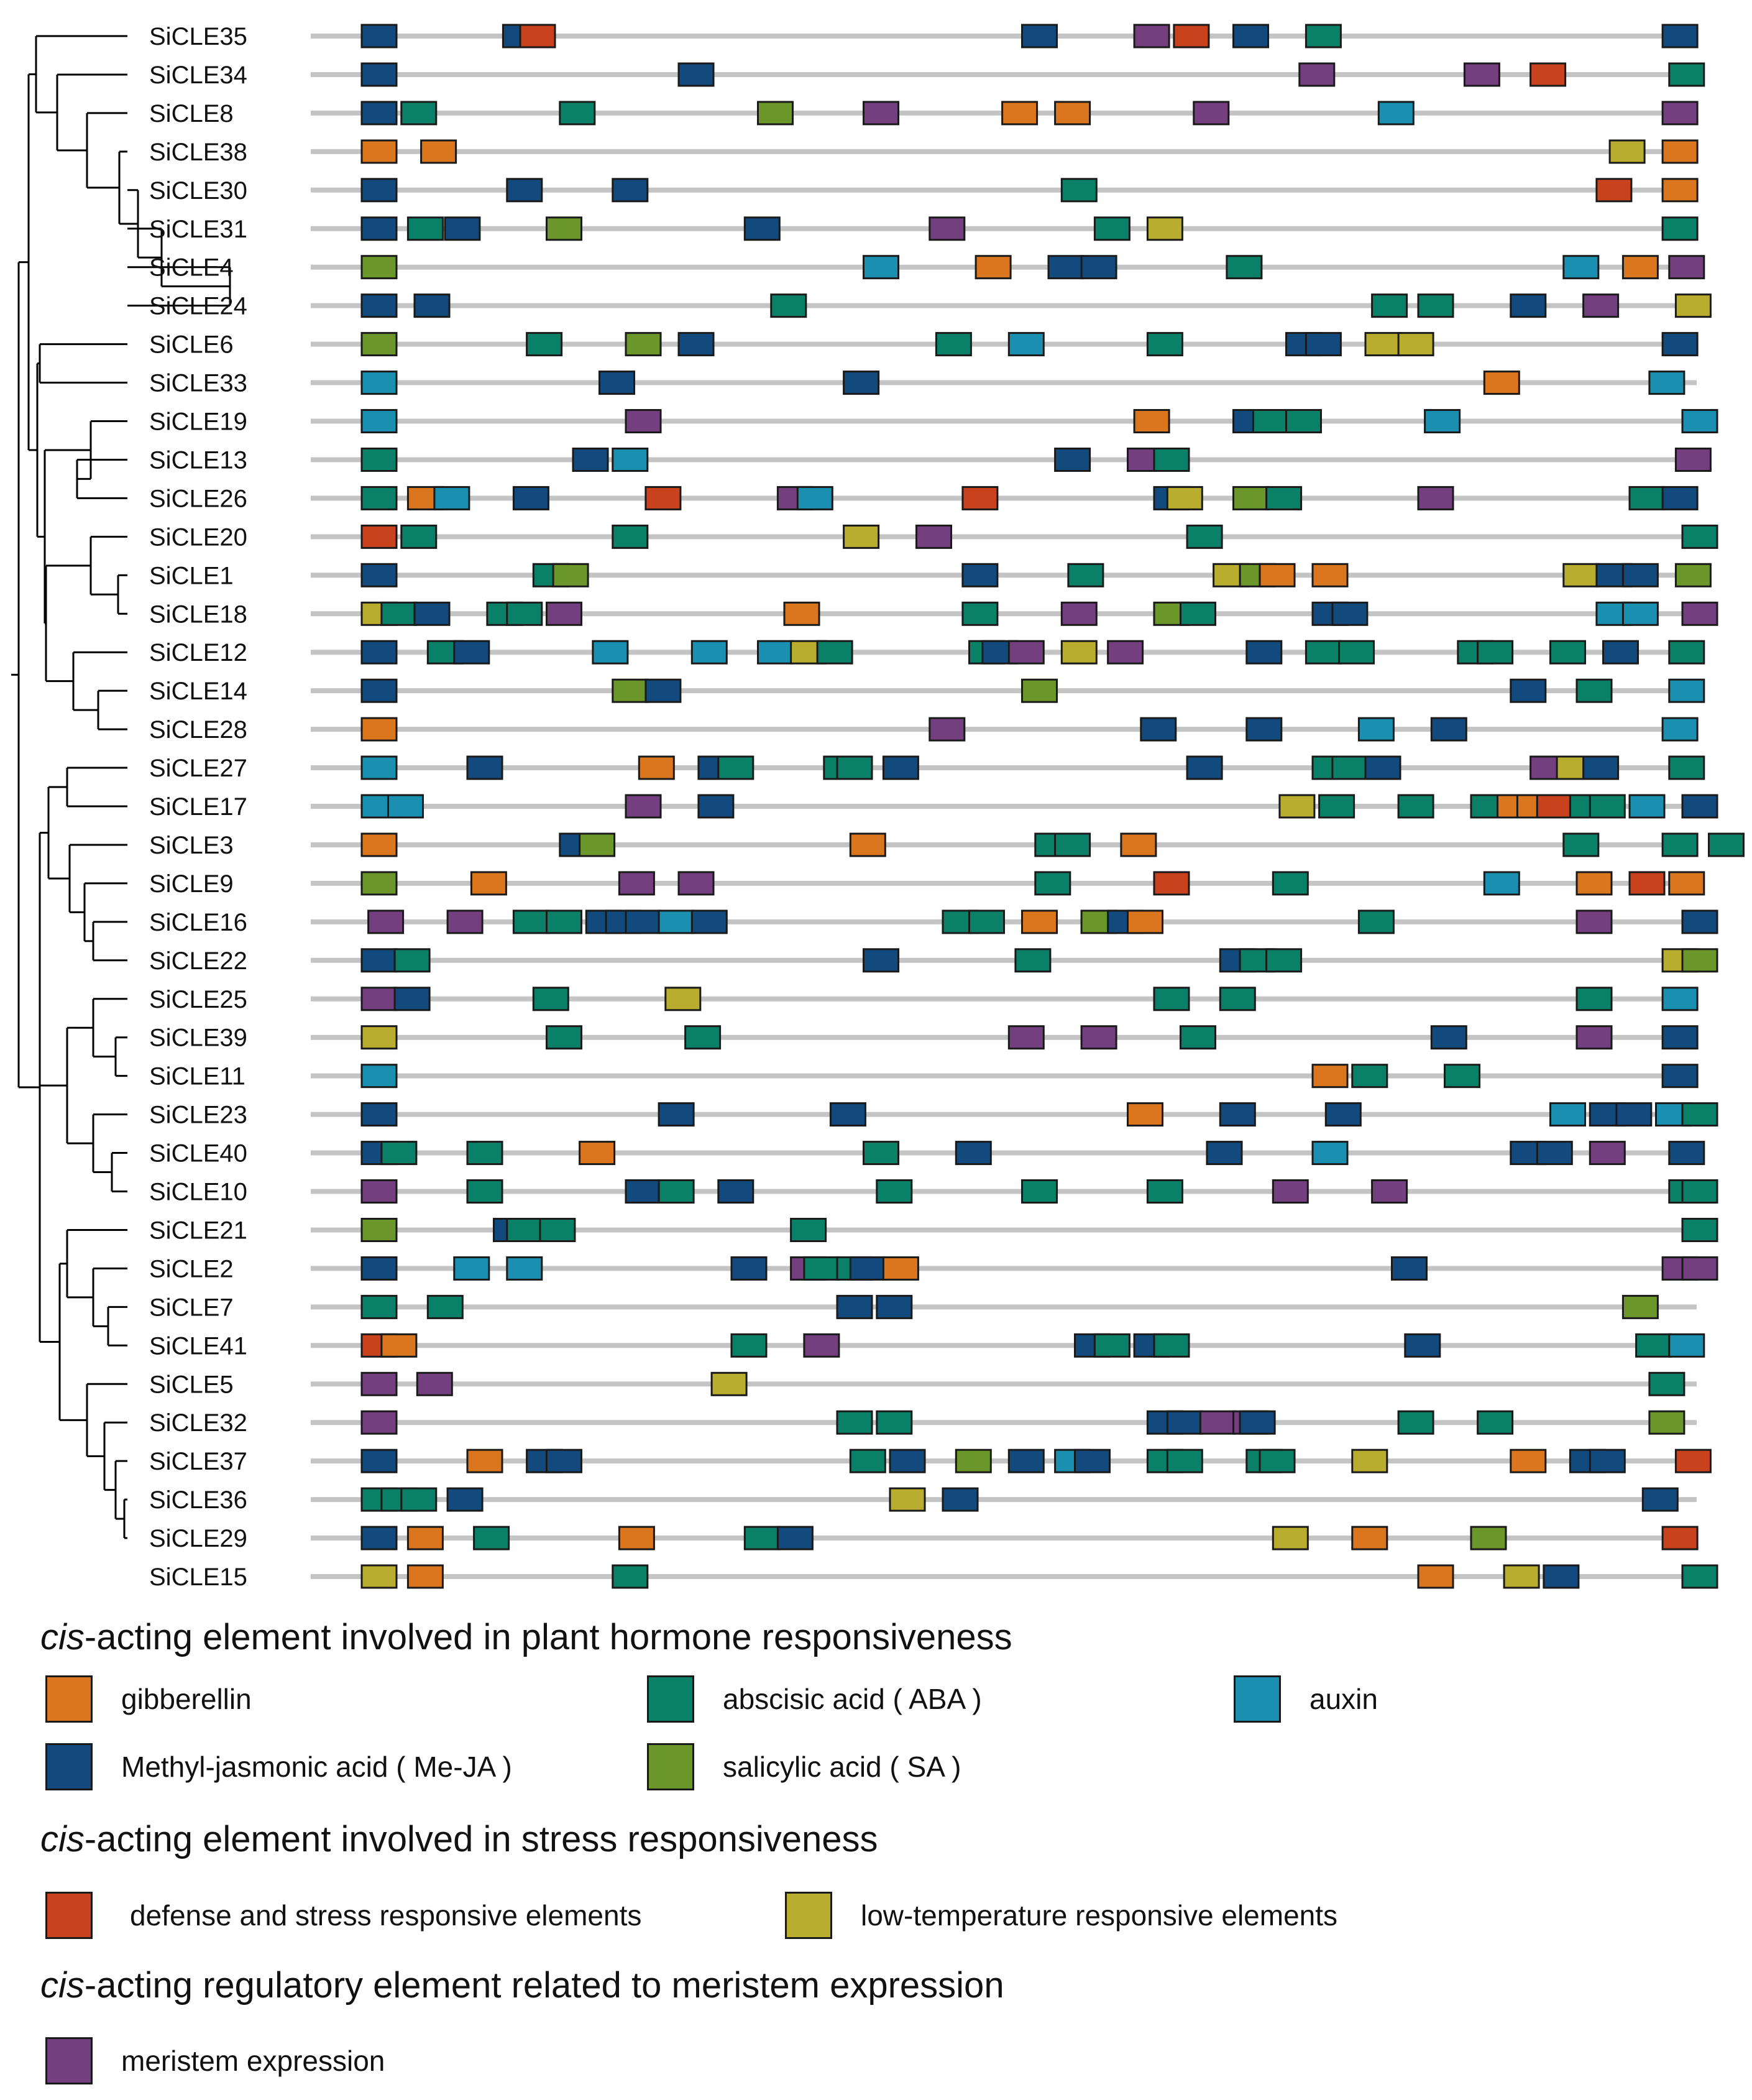  What do you see at coordinates (1015, 1114) in the screenshot?
I see `track-SiCLE23` at bounding box center [1015, 1114].